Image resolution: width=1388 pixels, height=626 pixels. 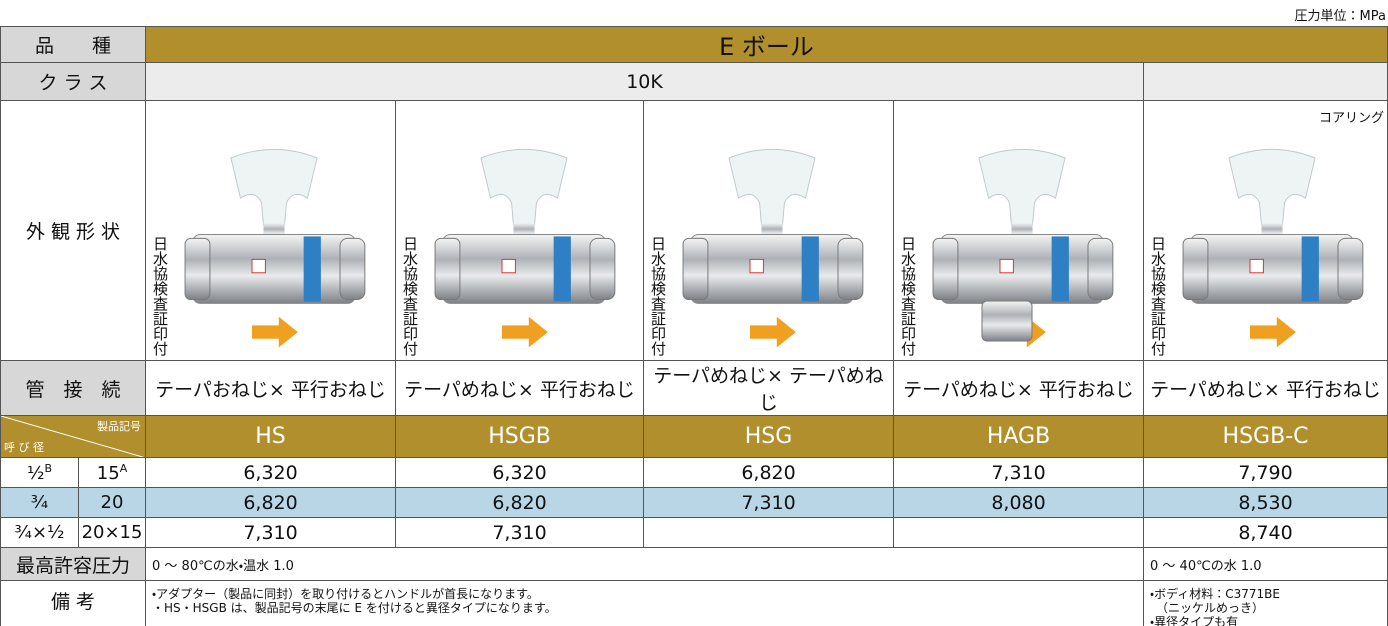 What do you see at coordinates (1265, 436) in the screenshot?
I see `code: HSGB-C` at bounding box center [1265, 436].